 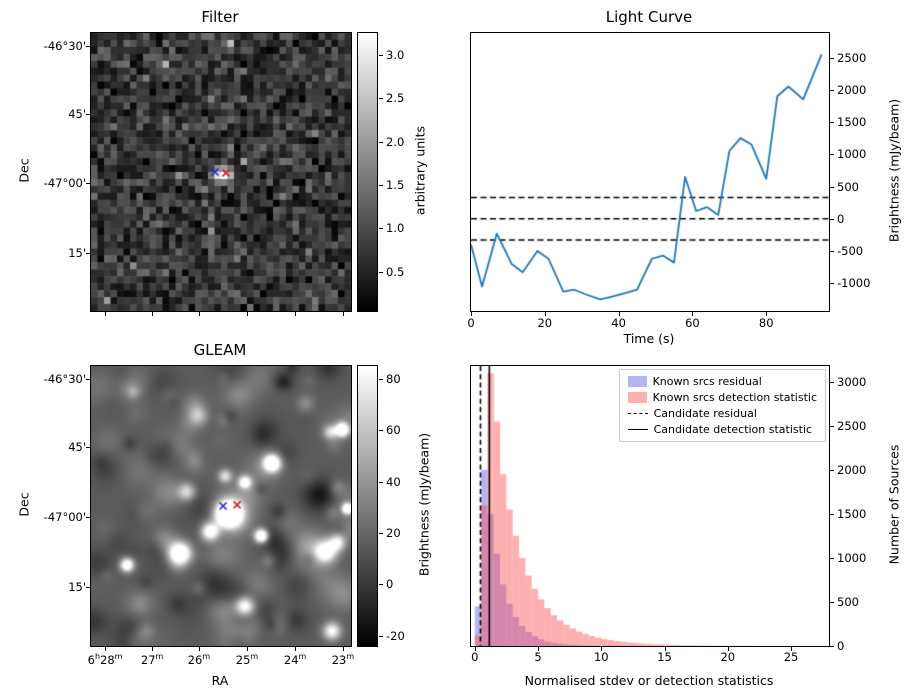 I want to click on solid-line-sample, so click(x=637, y=429).